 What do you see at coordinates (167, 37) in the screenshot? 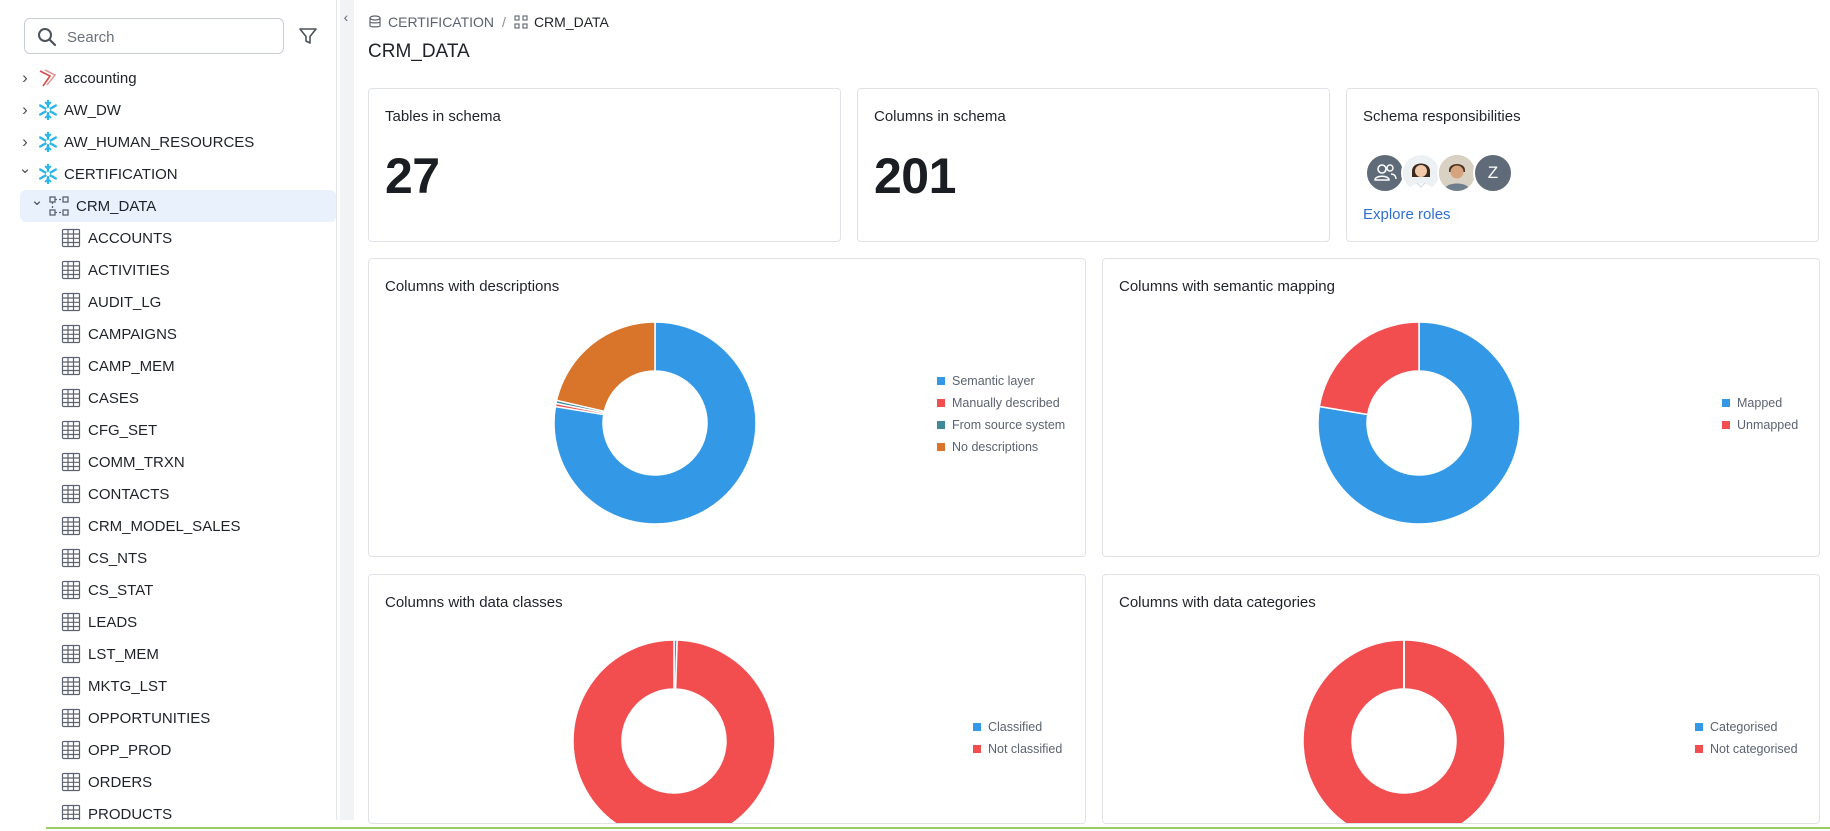
I see `search-input` at bounding box center [167, 37].